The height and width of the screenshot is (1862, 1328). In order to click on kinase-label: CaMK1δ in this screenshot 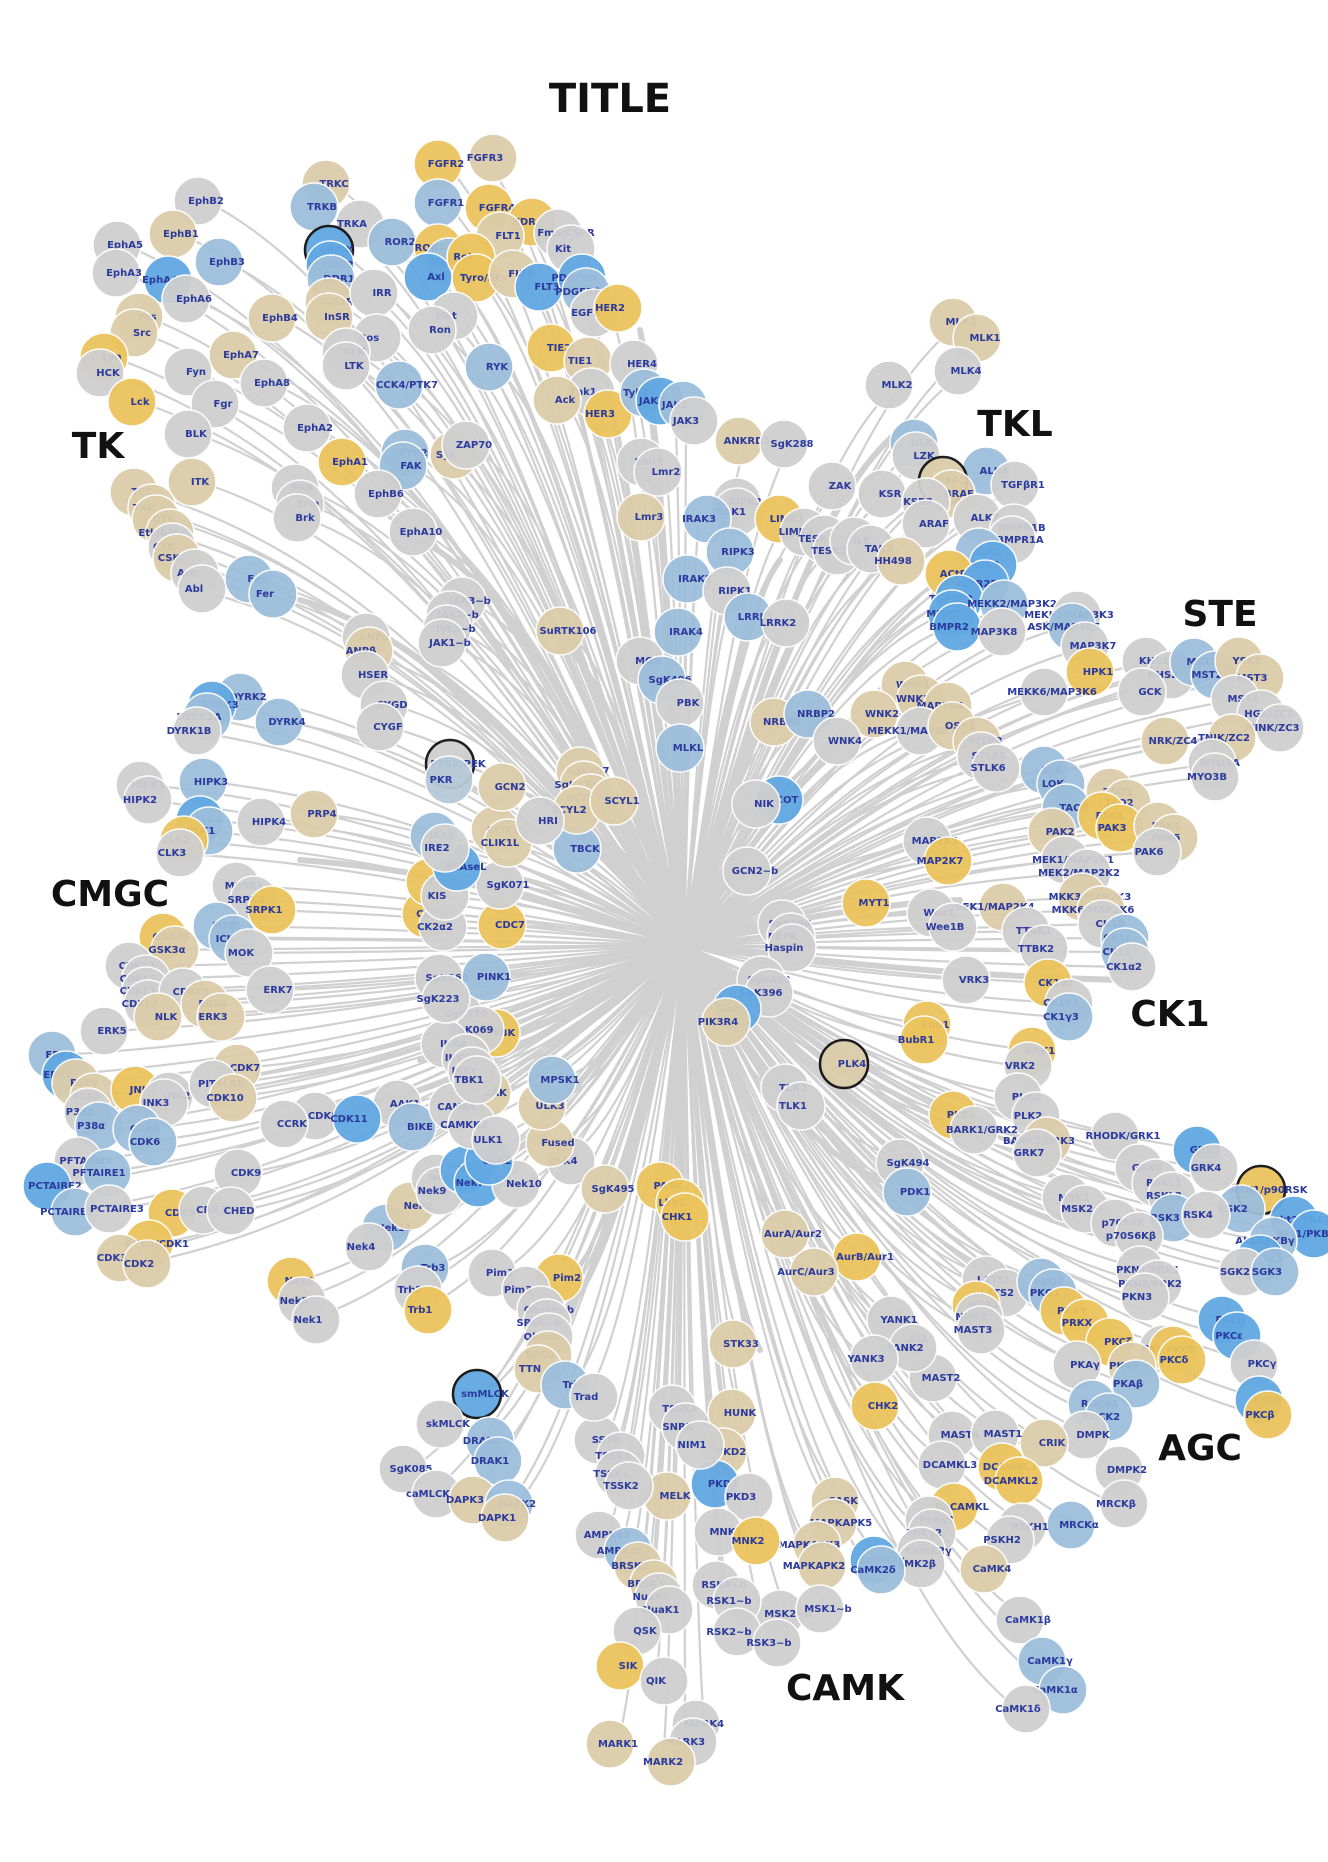, I will do `click(1018, 1709)`.